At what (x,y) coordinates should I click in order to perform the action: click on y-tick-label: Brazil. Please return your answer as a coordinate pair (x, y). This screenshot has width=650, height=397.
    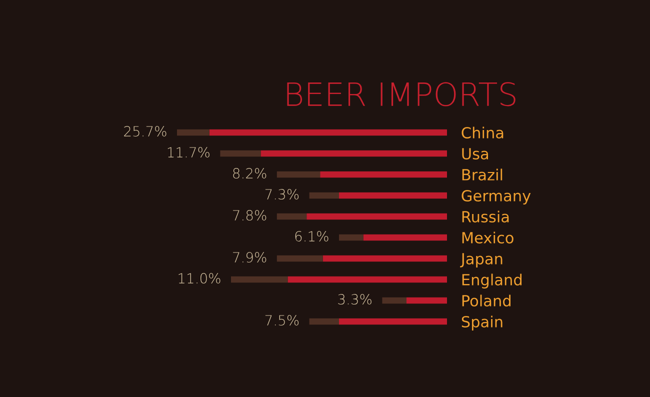
    Looking at the image, I should click on (482, 174).